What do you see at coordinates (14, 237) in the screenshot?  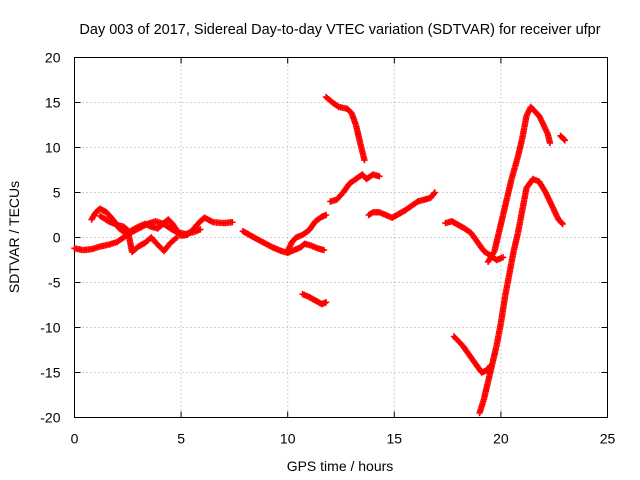 I see `y-axis-label: SDTVAR / TECUs` at bounding box center [14, 237].